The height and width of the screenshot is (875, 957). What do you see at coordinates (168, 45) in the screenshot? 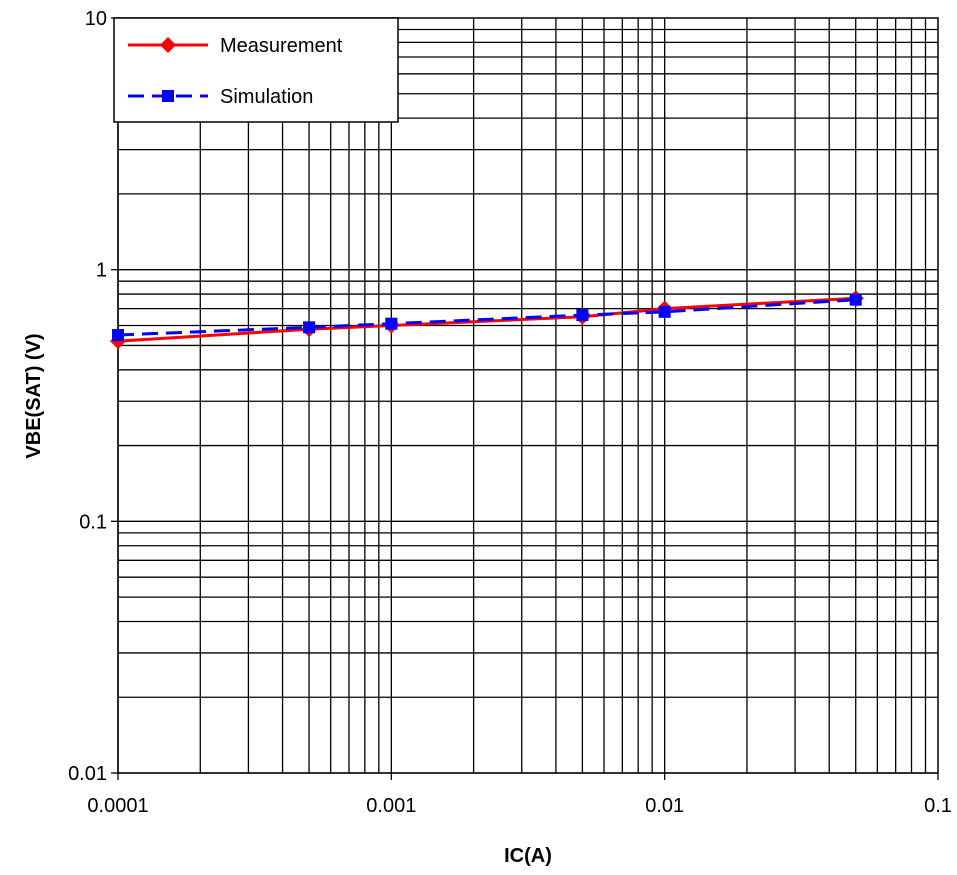
I see `measurement-legend-marker` at bounding box center [168, 45].